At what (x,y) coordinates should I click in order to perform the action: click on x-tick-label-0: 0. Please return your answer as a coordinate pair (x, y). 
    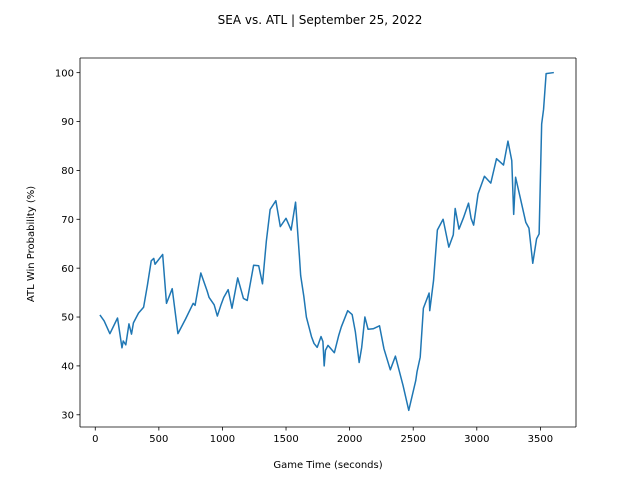
    Looking at the image, I should click on (95, 439).